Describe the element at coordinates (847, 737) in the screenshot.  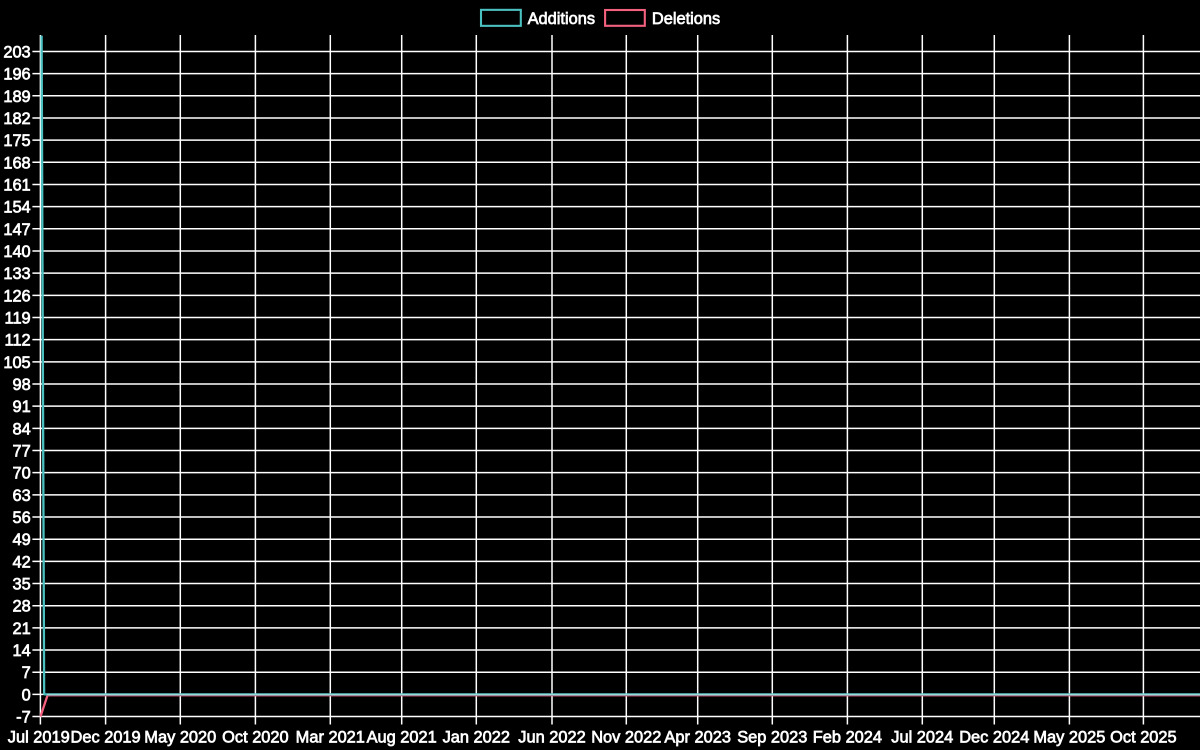
I see `svg-text: Feb 2024` at that location.